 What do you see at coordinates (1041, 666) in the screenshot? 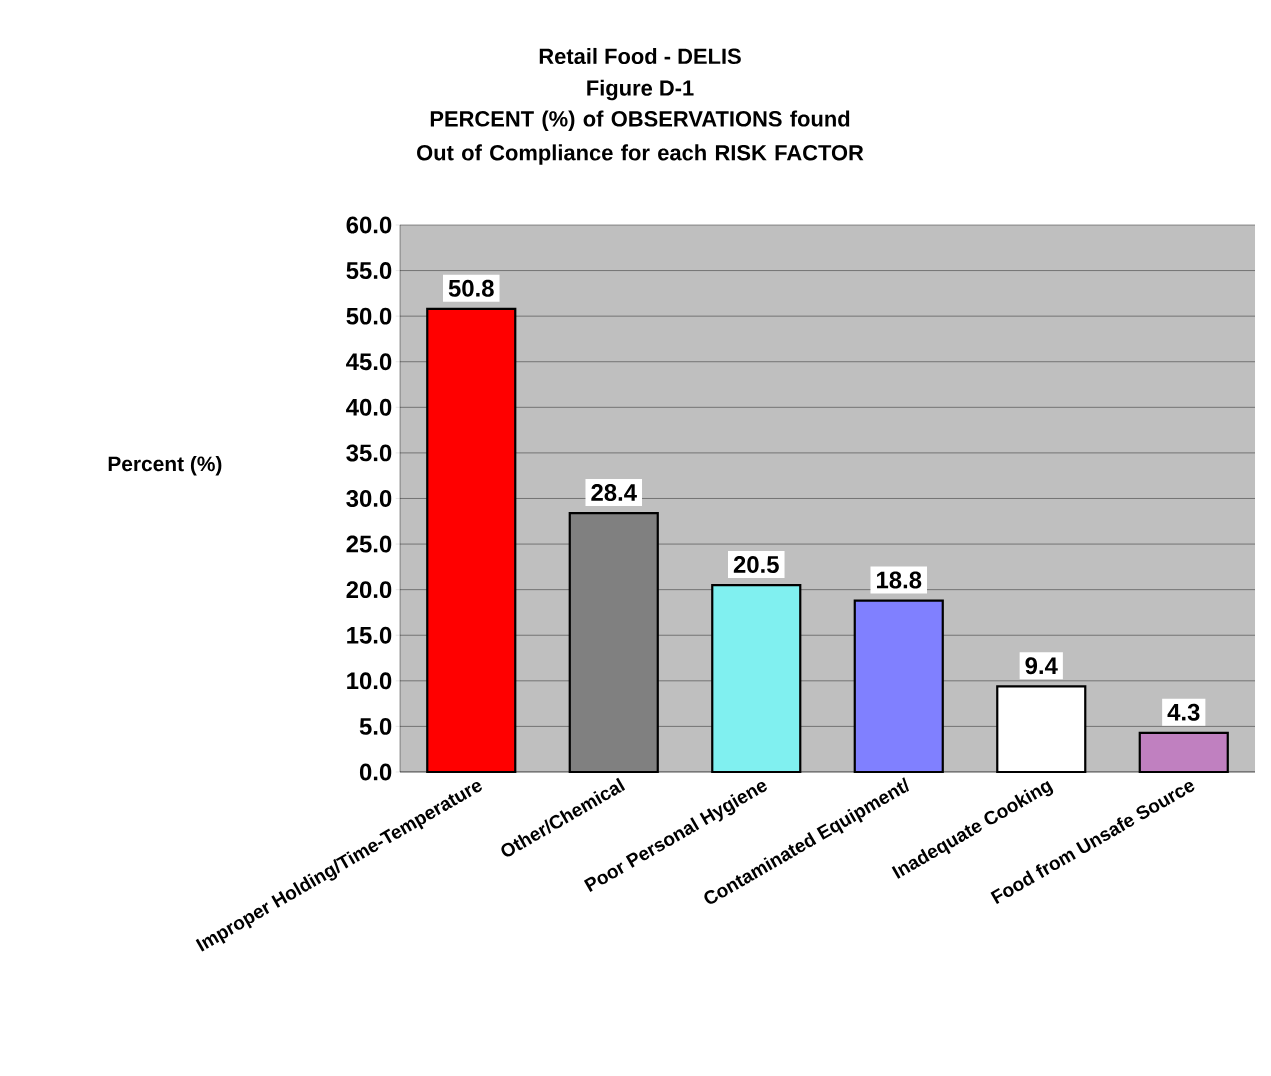
I see `data-label: 9.4` at bounding box center [1041, 666].